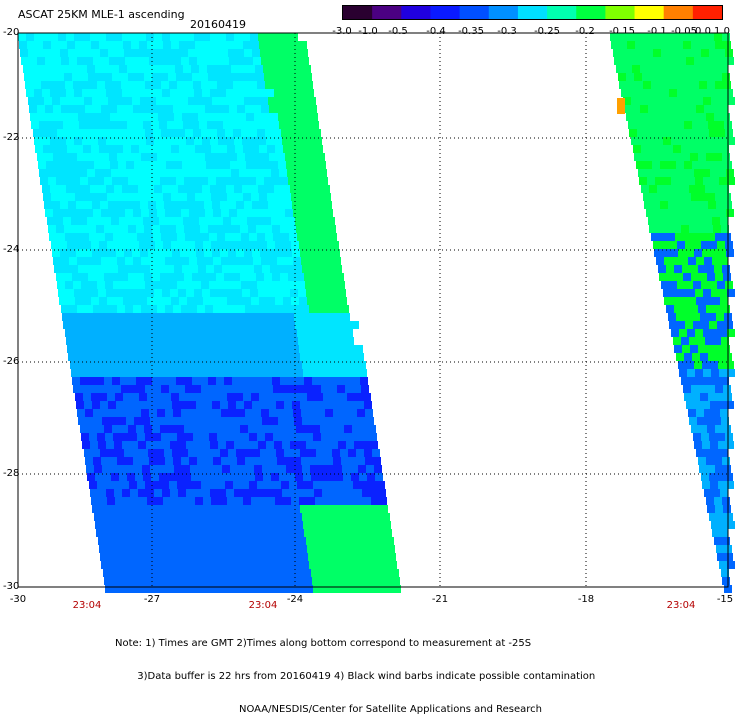  I want to click on longitude-label: -18, so click(586, 599).